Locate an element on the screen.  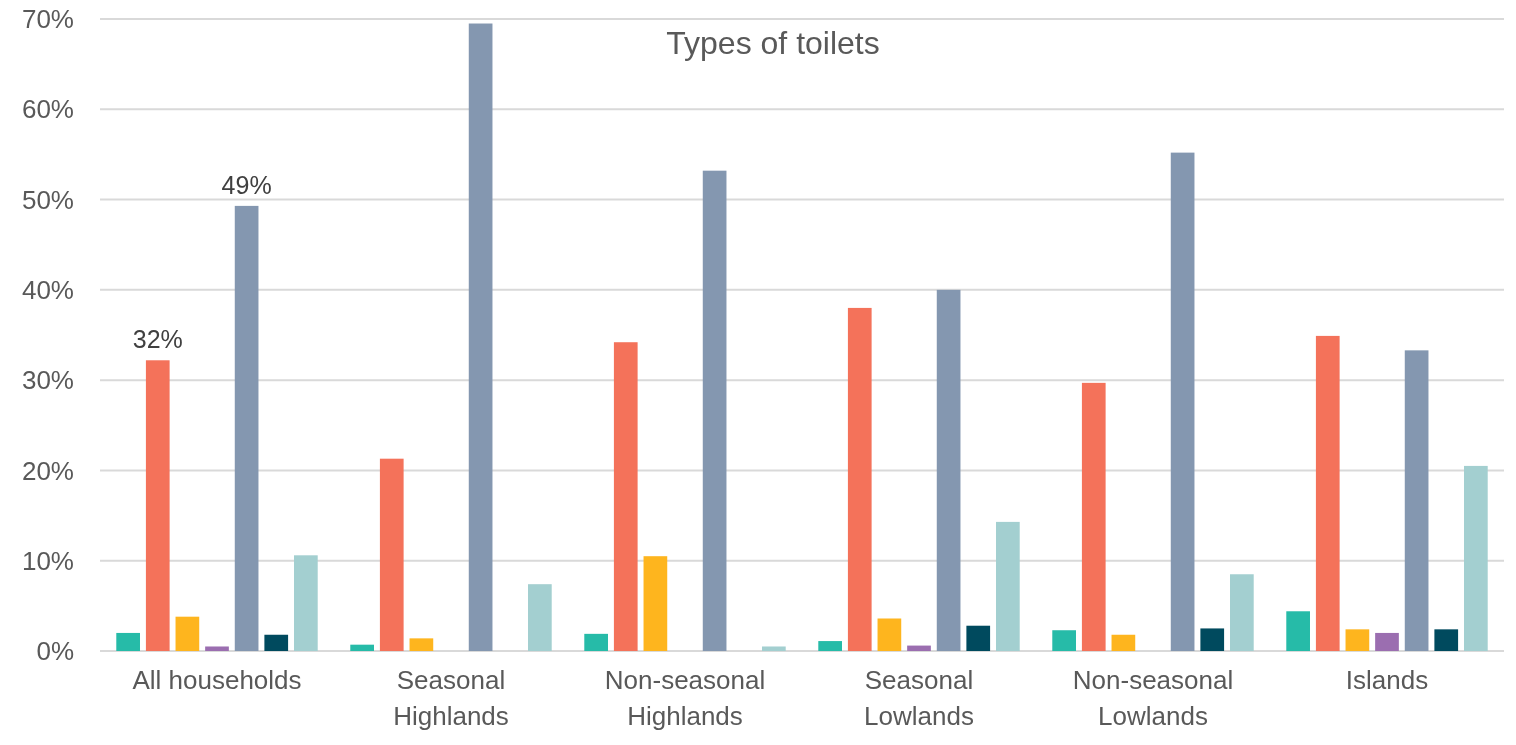
y-tick-label: 60% is located at coordinates (47, 109).